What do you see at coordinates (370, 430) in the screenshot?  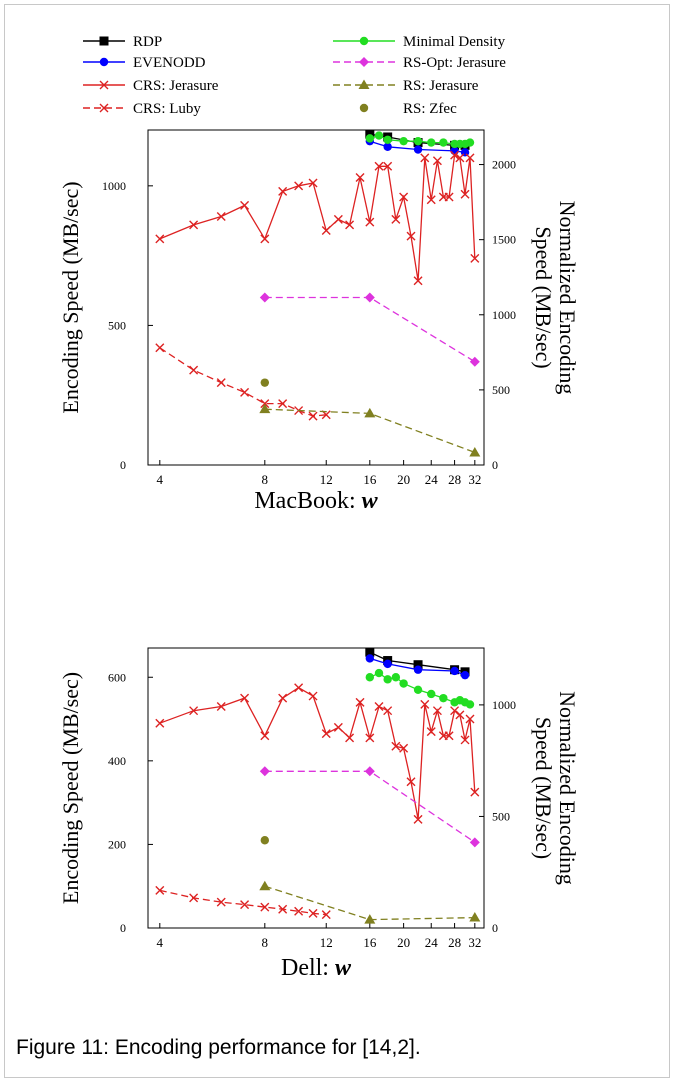 I see `series-rs-jerasure` at bounding box center [370, 430].